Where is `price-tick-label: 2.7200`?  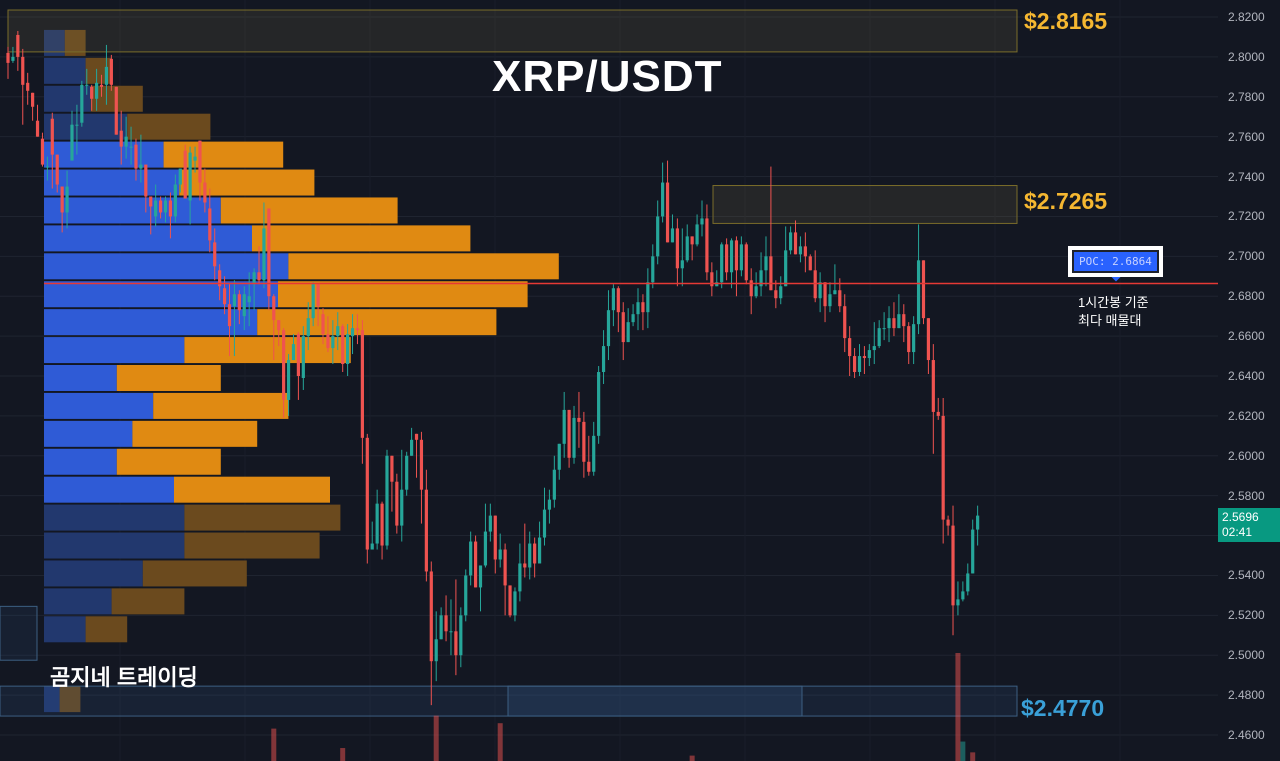 price-tick-label: 2.7200 is located at coordinates (1246, 216).